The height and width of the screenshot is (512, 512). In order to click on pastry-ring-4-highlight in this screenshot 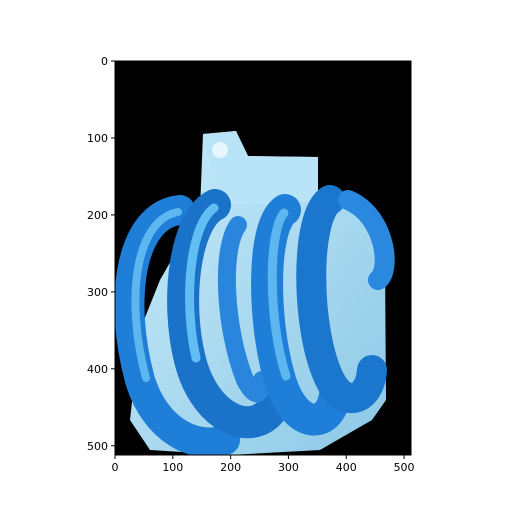, I will do `click(279, 294)`.